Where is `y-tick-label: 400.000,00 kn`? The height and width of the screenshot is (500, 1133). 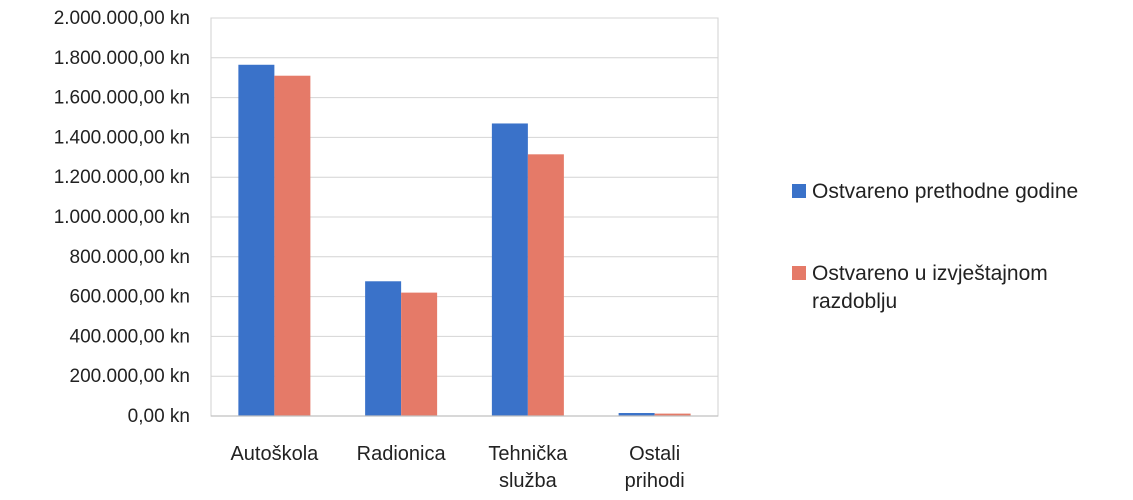
y-tick-label: 400.000,00 kn is located at coordinates (130, 336).